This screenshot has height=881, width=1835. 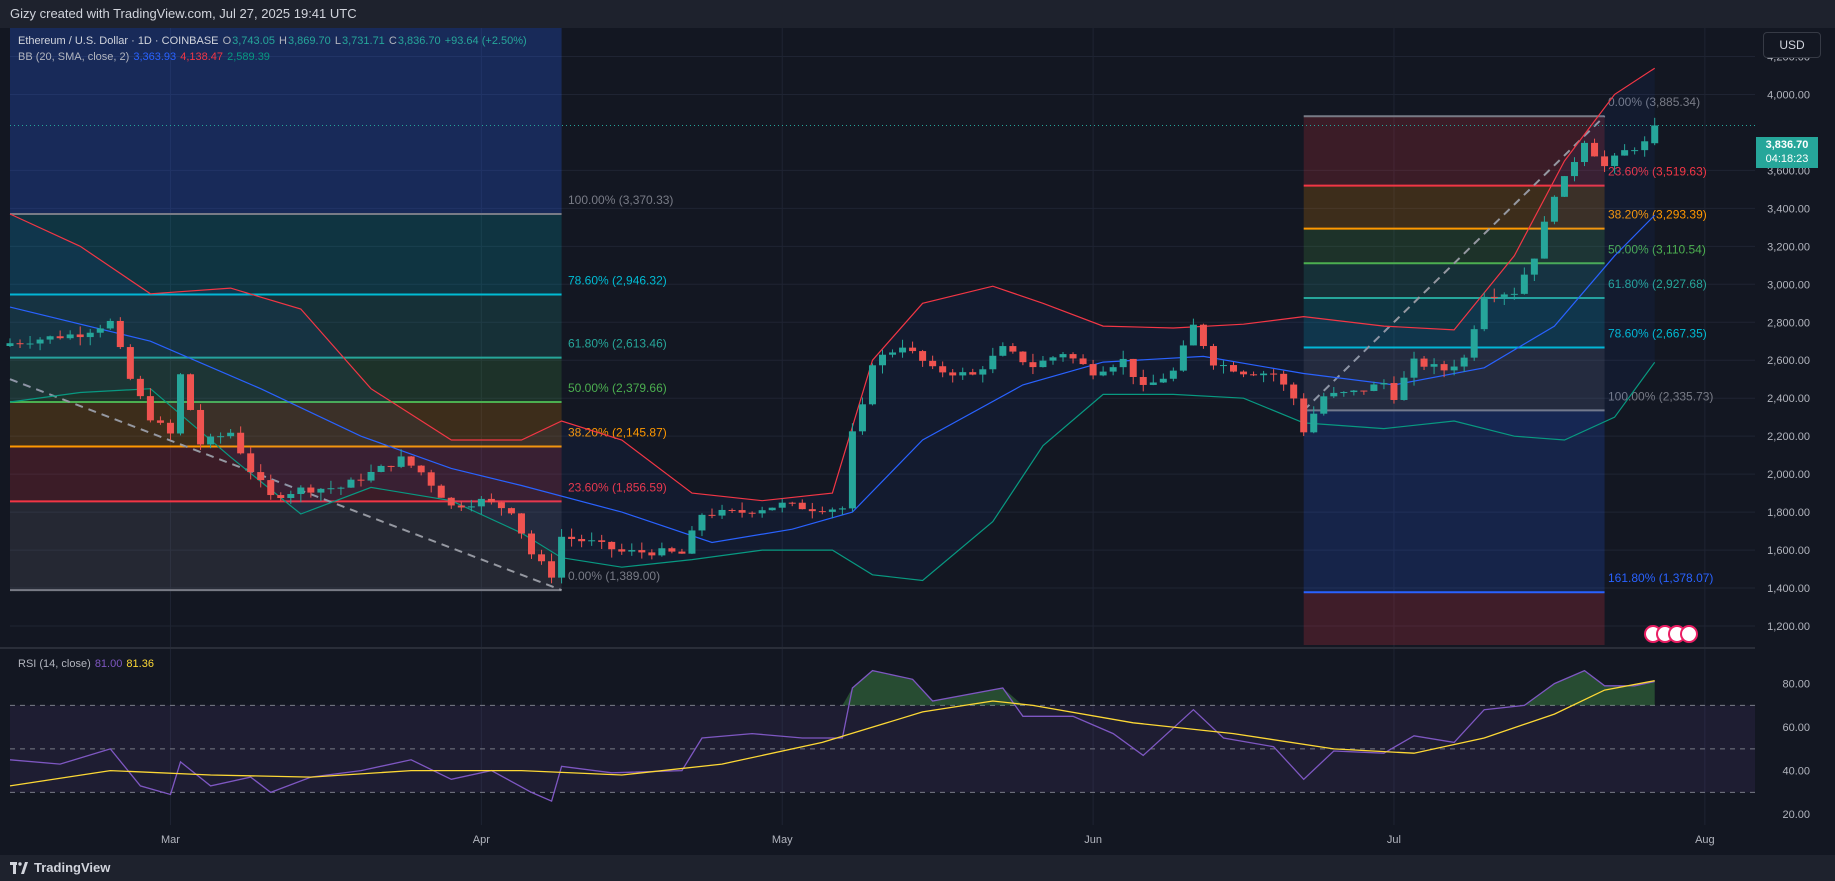 I want to click on rsi-tick-label: 60.00, so click(x=1796, y=728).